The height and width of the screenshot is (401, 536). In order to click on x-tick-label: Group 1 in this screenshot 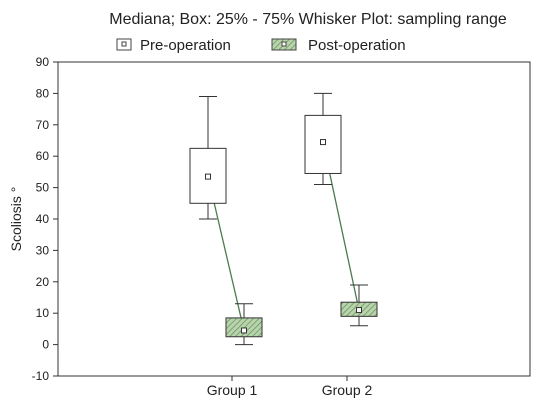, I will do `click(232, 390)`.